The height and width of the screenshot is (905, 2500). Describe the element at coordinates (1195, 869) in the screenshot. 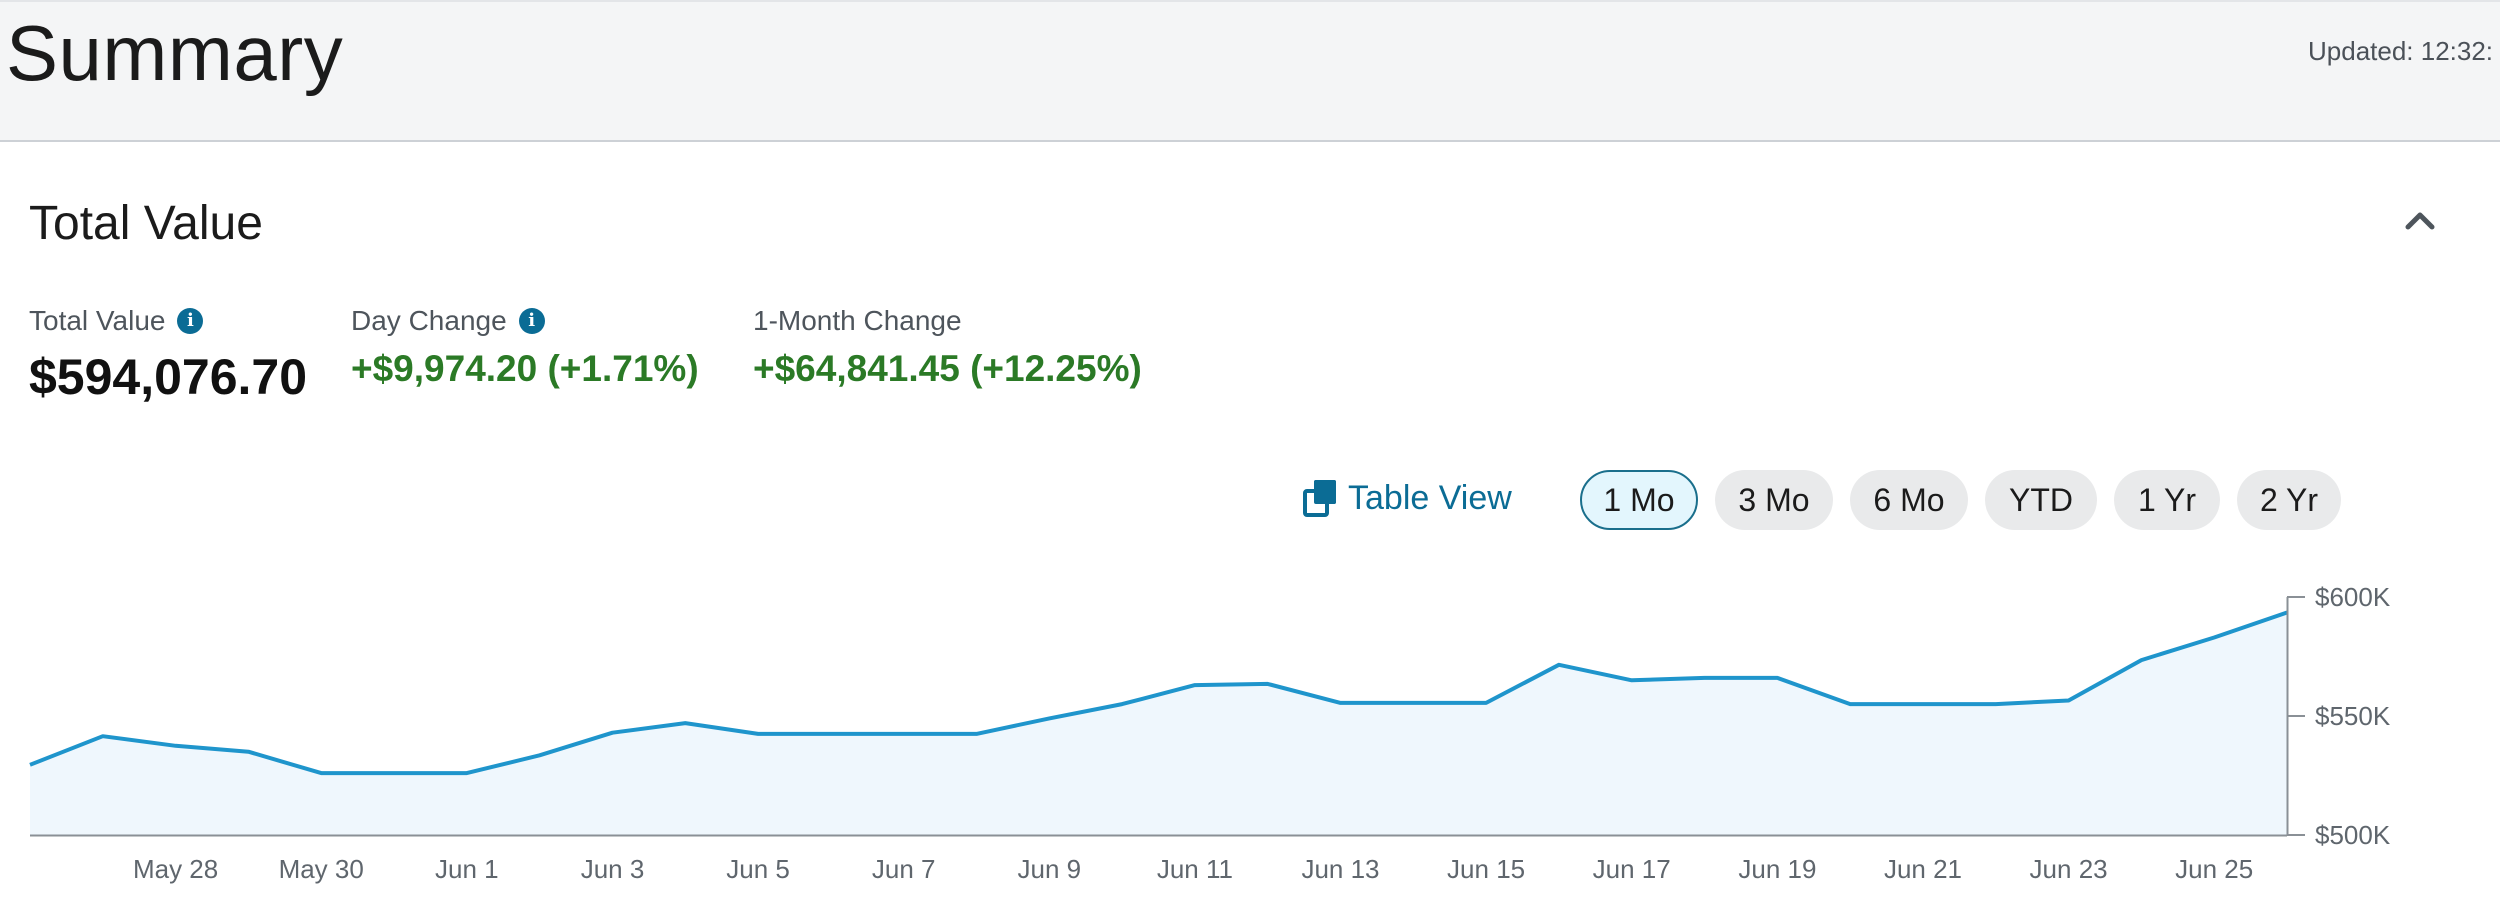

I see `chart-x-tick-label: Jun 11` at that location.